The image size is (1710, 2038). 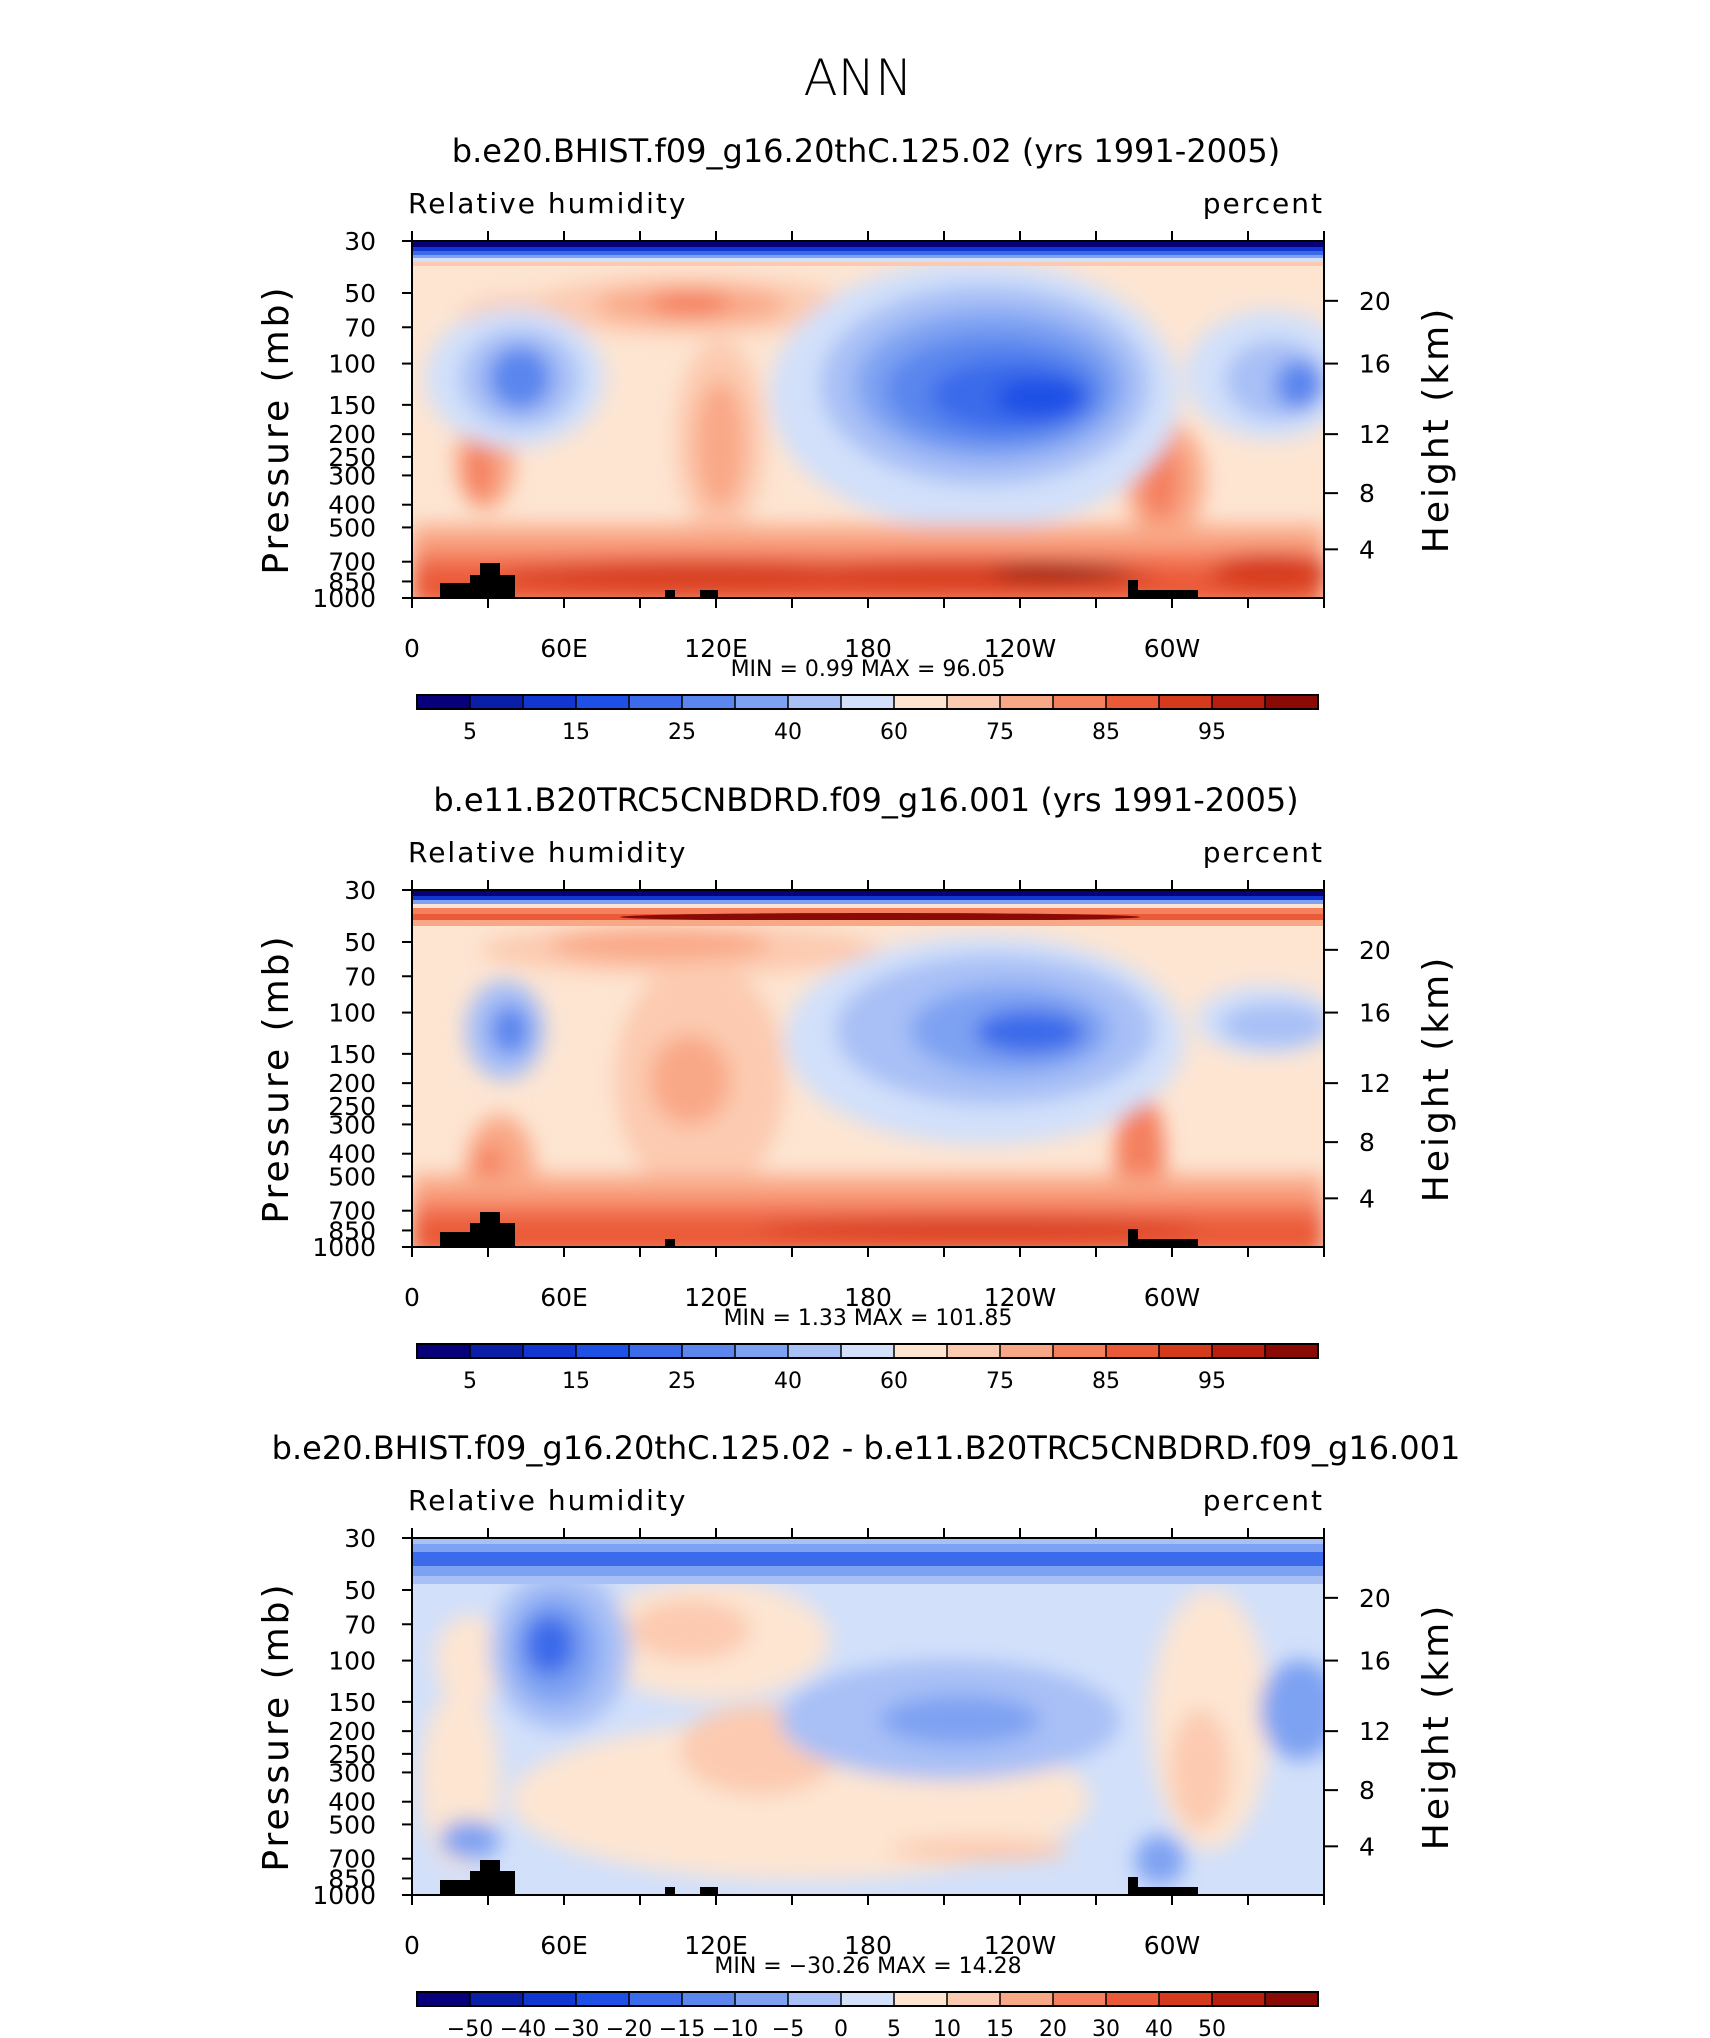 I want to click on y-axis-title-right: Height (km), so click(x=1436, y=1726).